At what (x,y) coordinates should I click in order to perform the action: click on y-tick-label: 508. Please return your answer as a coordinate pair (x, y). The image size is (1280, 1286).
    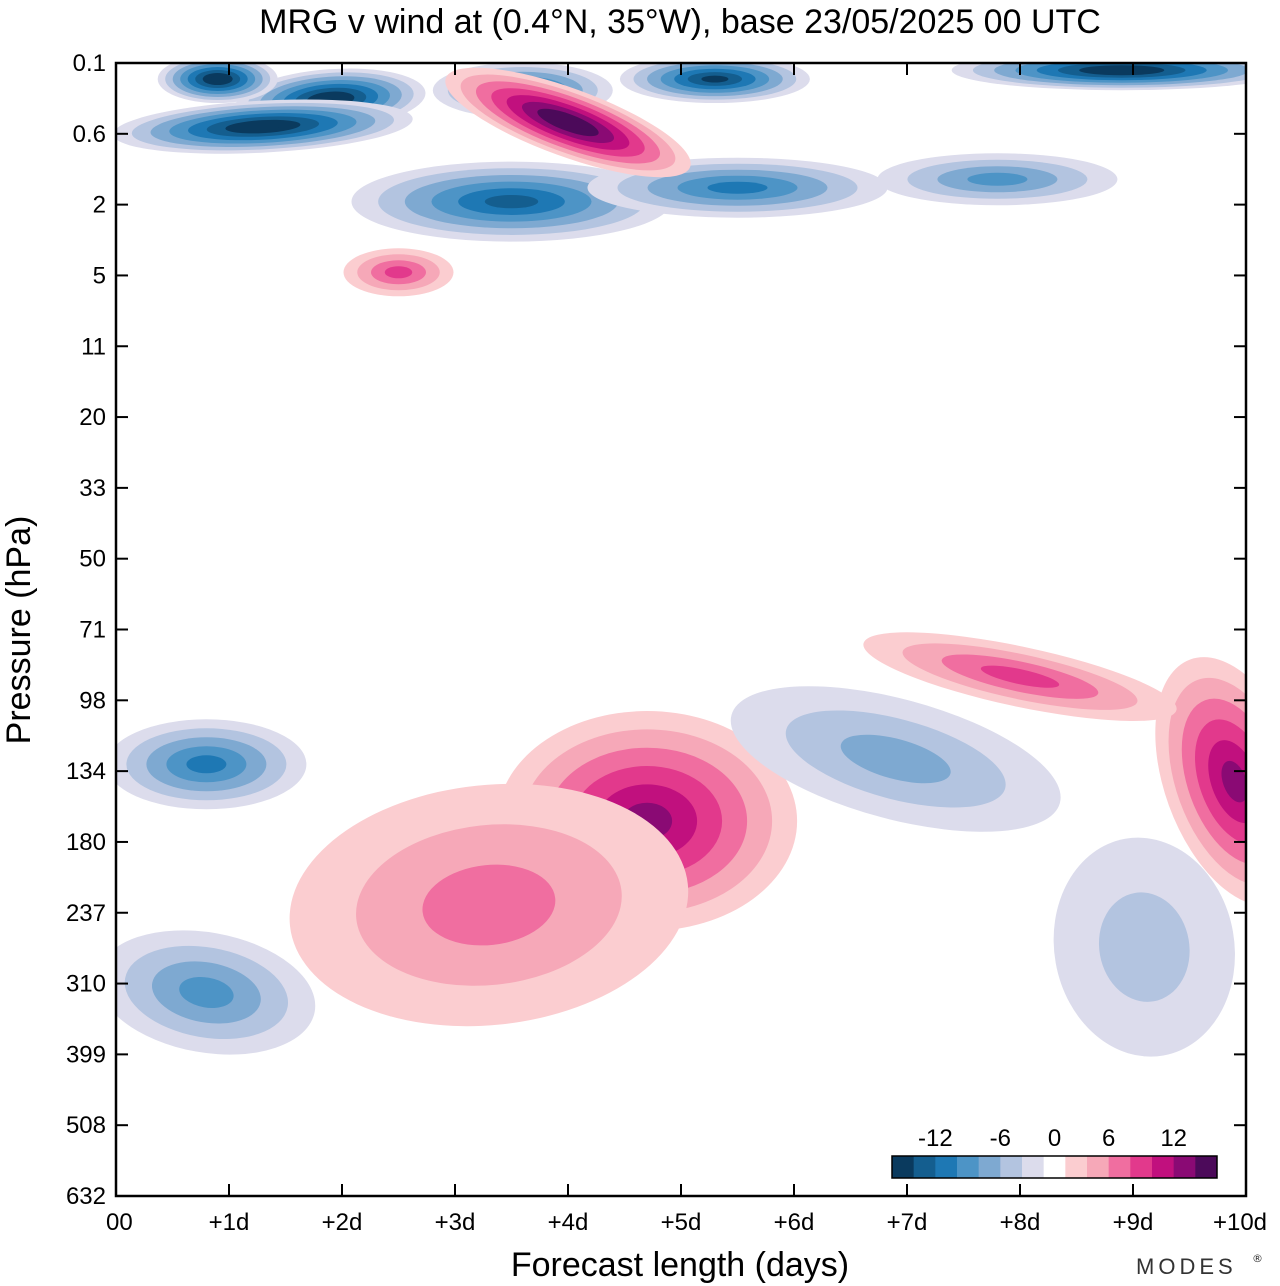
    Looking at the image, I should click on (86, 1125).